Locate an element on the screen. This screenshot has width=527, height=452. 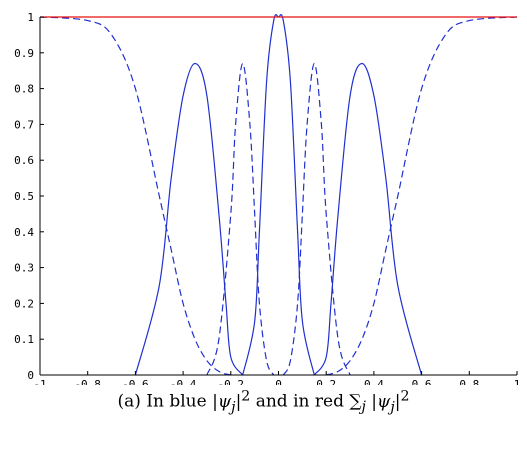
caption-red-term: |ψj|2 is located at coordinates (387, 402).